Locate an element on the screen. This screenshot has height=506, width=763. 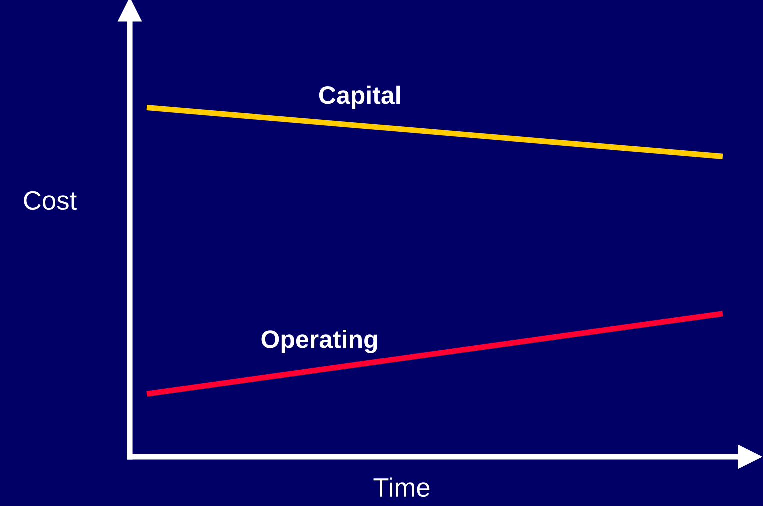
x-axis-title: Time is located at coordinates (402, 488).